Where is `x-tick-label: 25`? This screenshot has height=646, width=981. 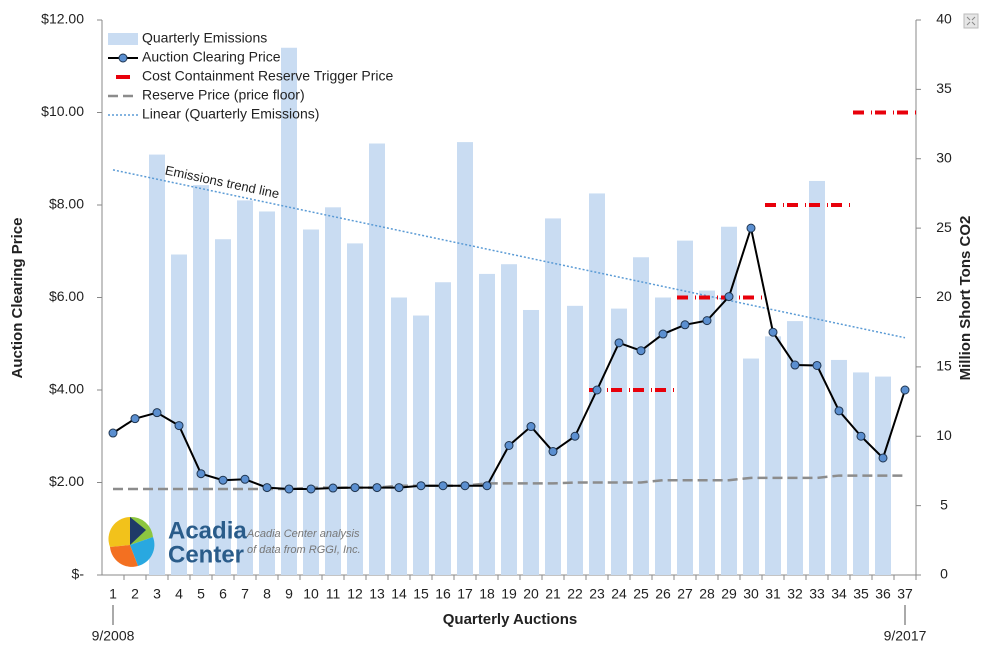 x-tick-label: 25 is located at coordinates (641, 594).